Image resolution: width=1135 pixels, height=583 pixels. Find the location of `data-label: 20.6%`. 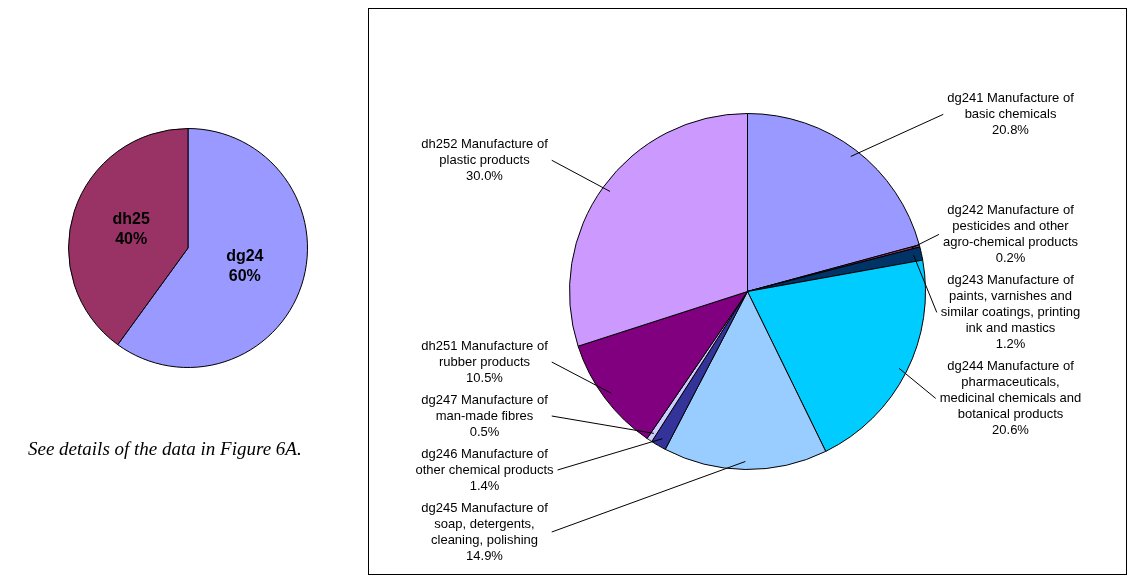

data-label: 20.6% is located at coordinates (1011, 429).